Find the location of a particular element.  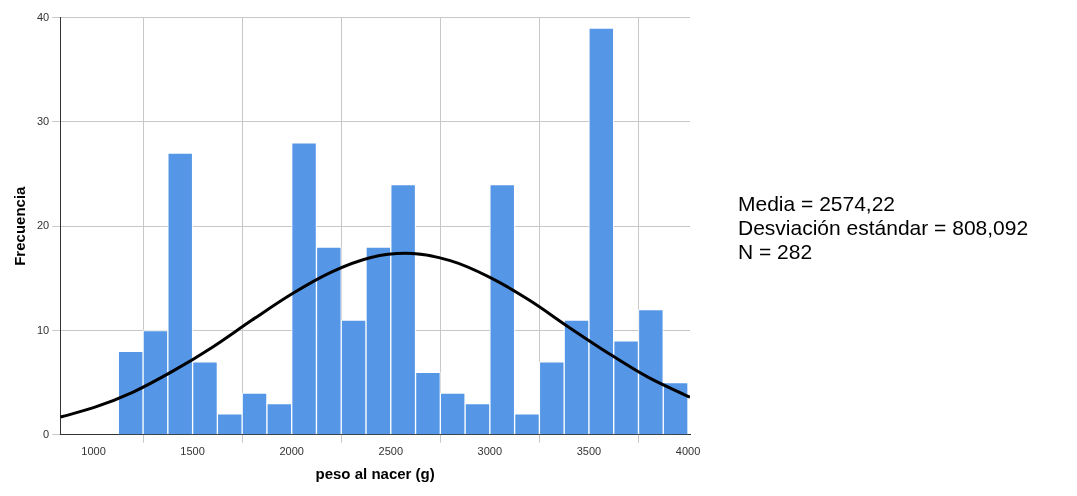

x-tick-label: 3000 is located at coordinates (490, 451).